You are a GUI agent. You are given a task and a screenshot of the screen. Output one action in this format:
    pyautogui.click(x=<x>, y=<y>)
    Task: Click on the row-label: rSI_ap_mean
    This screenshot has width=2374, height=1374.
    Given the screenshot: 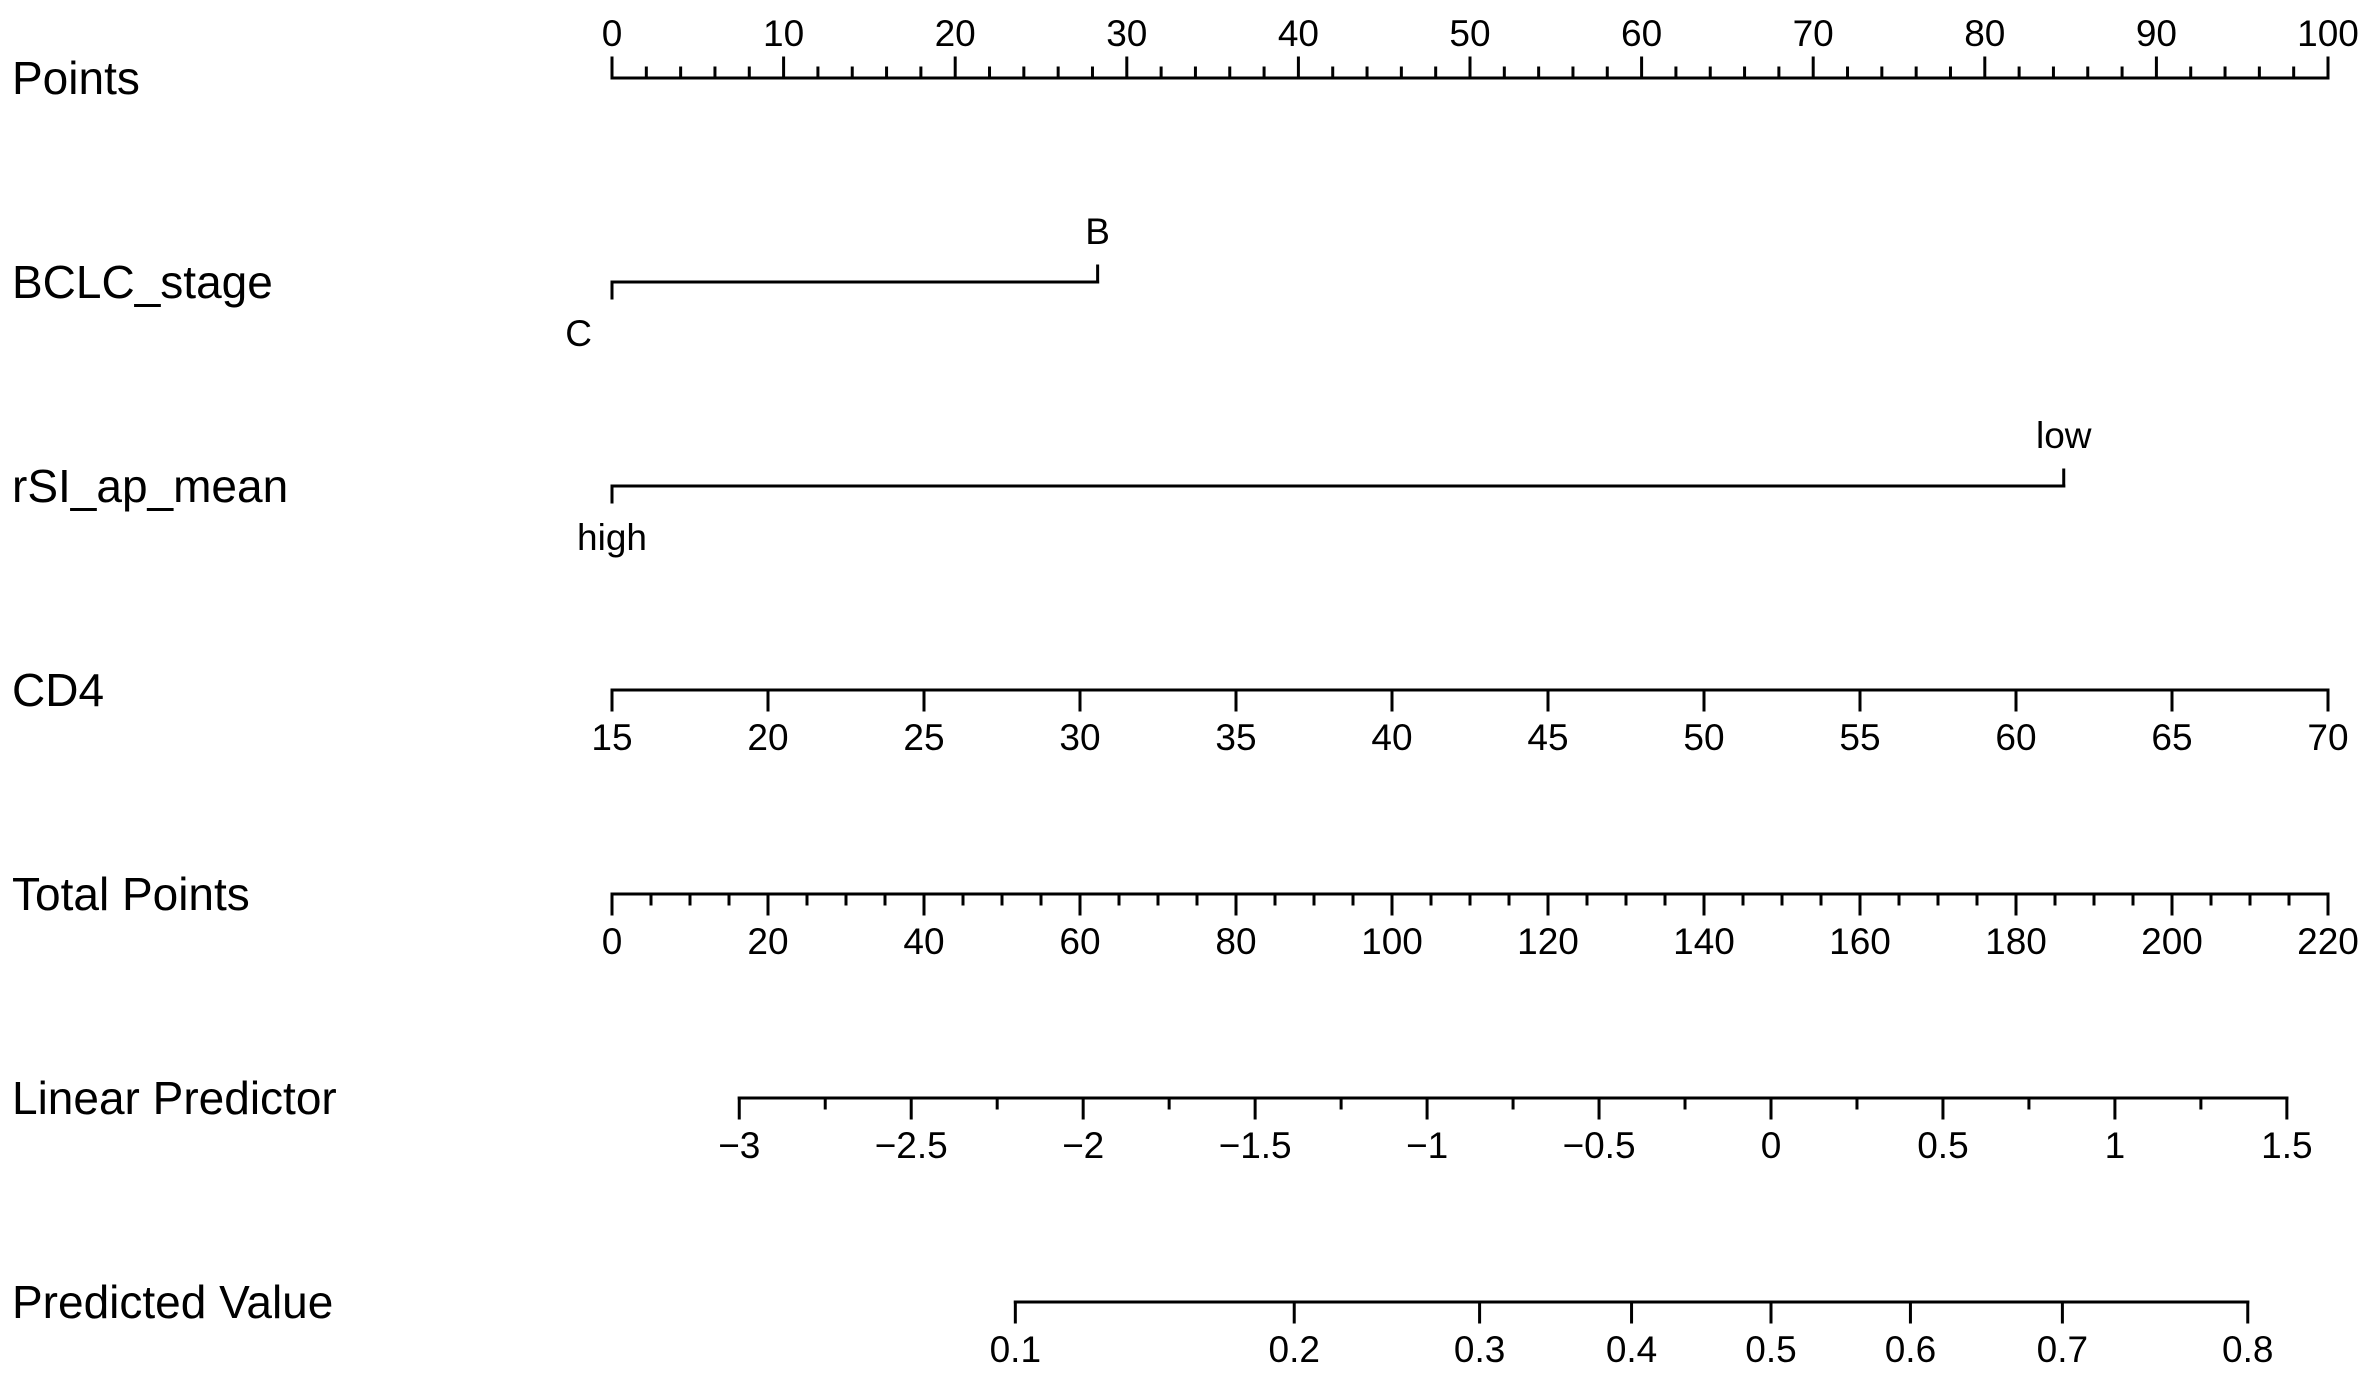 What is the action you would take?
    pyautogui.click(x=150, y=486)
    